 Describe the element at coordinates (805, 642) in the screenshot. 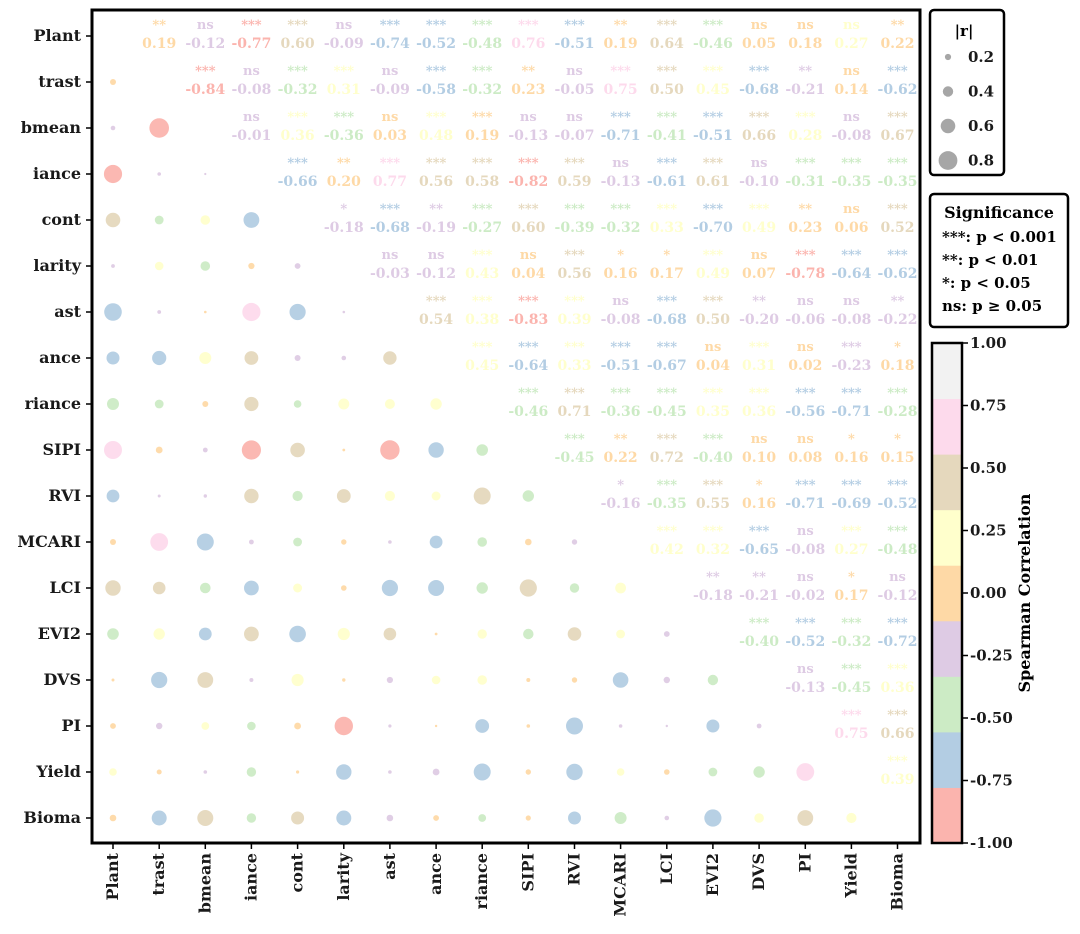

I see `corr-value: -0.52` at that location.